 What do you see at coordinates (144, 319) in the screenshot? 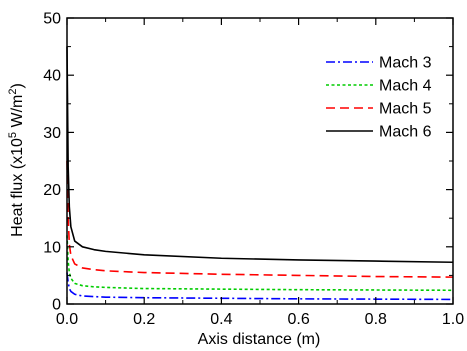
I see `x-tick-label-1: 0.2` at bounding box center [144, 319].